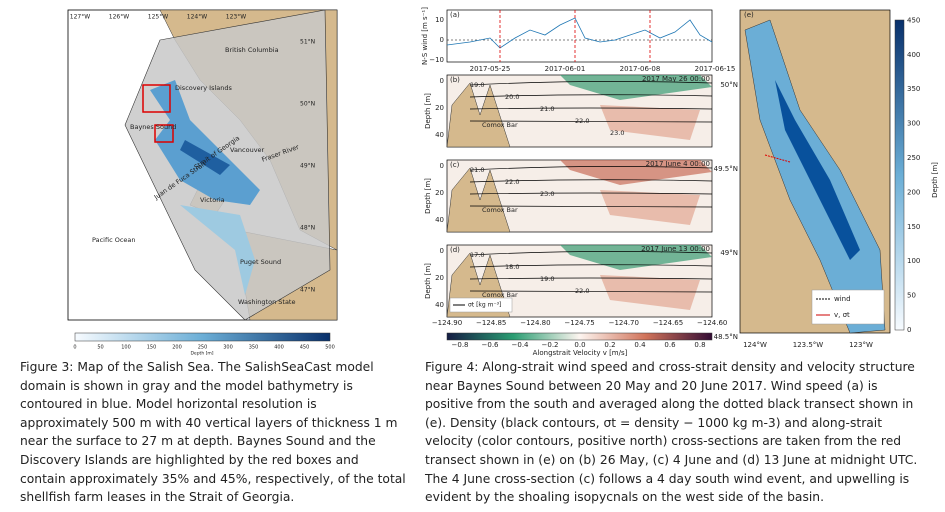 This screenshot has width=945, height=512. What do you see at coordinates (478, 200) in the screenshot?
I see `bar-terrain` at bounding box center [478, 200].